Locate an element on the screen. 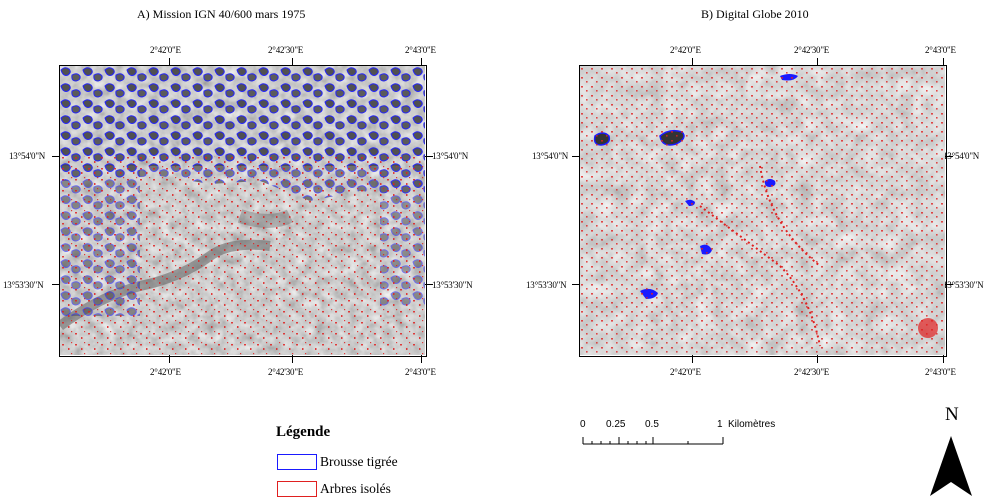 This screenshot has height=501, width=993. scale-label-025: 0.25 is located at coordinates (616, 424).